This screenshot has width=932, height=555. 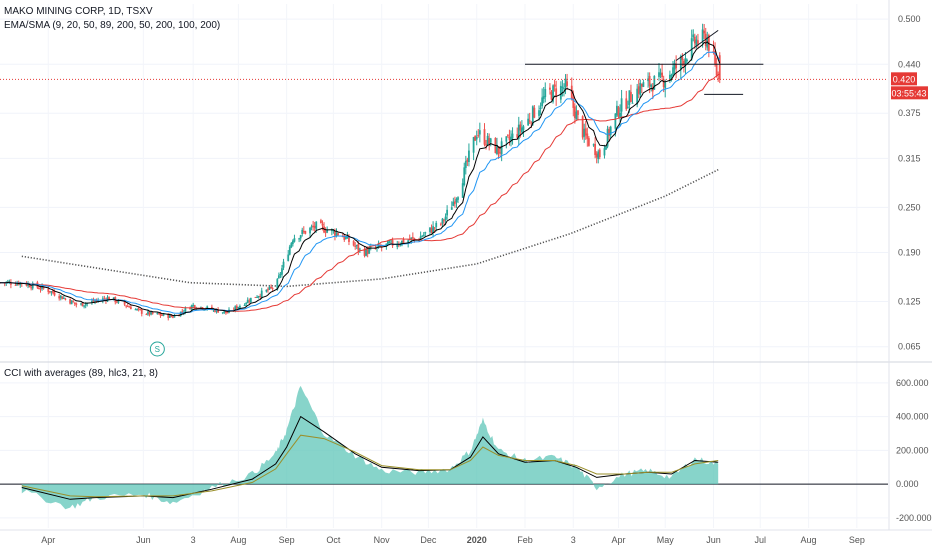 What do you see at coordinates (157, 349) in the screenshot?
I see `split-event-marker` at bounding box center [157, 349].